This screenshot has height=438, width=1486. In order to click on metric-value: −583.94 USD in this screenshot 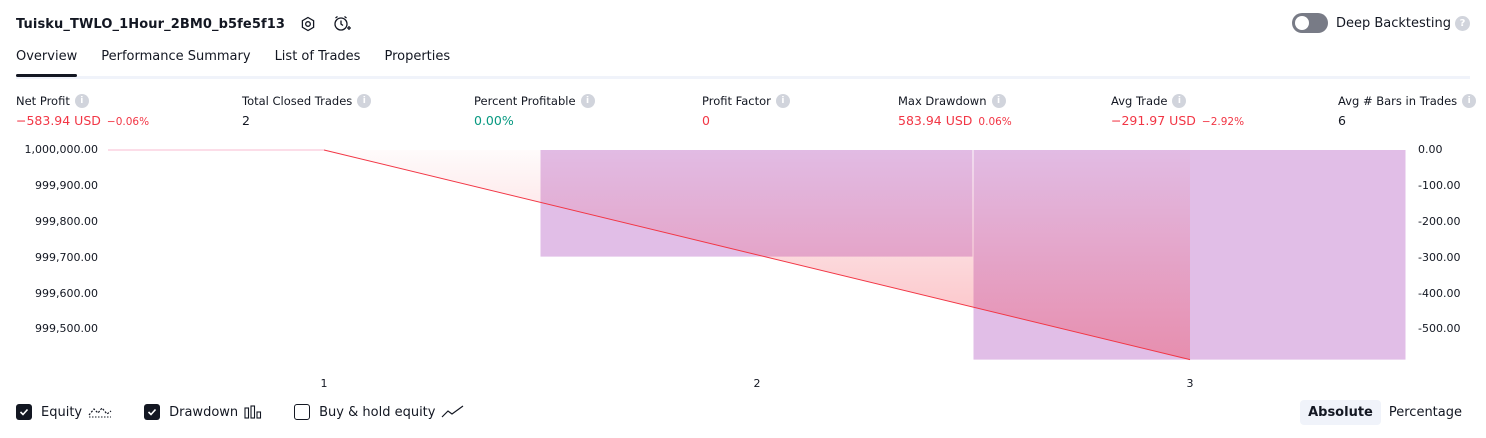, I will do `click(58, 120)`.